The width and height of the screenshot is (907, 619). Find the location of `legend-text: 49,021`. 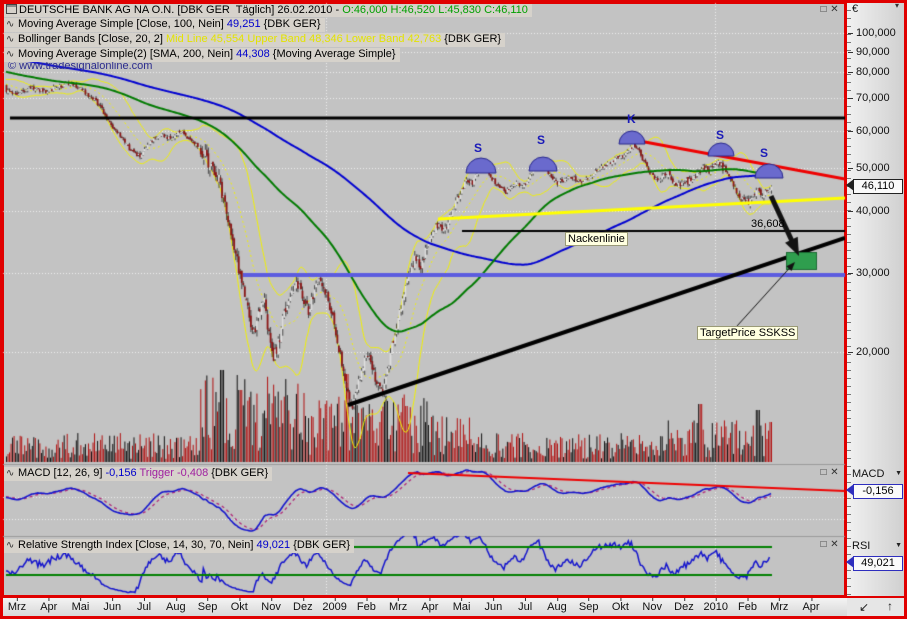

legend-text: 49,021 is located at coordinates (273, 545).